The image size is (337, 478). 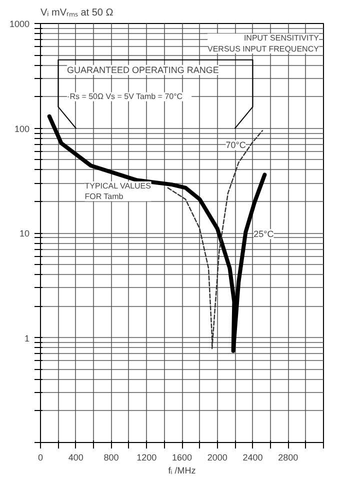 I want to click on x-tick-label: 1200, so click(x=146, y=457).